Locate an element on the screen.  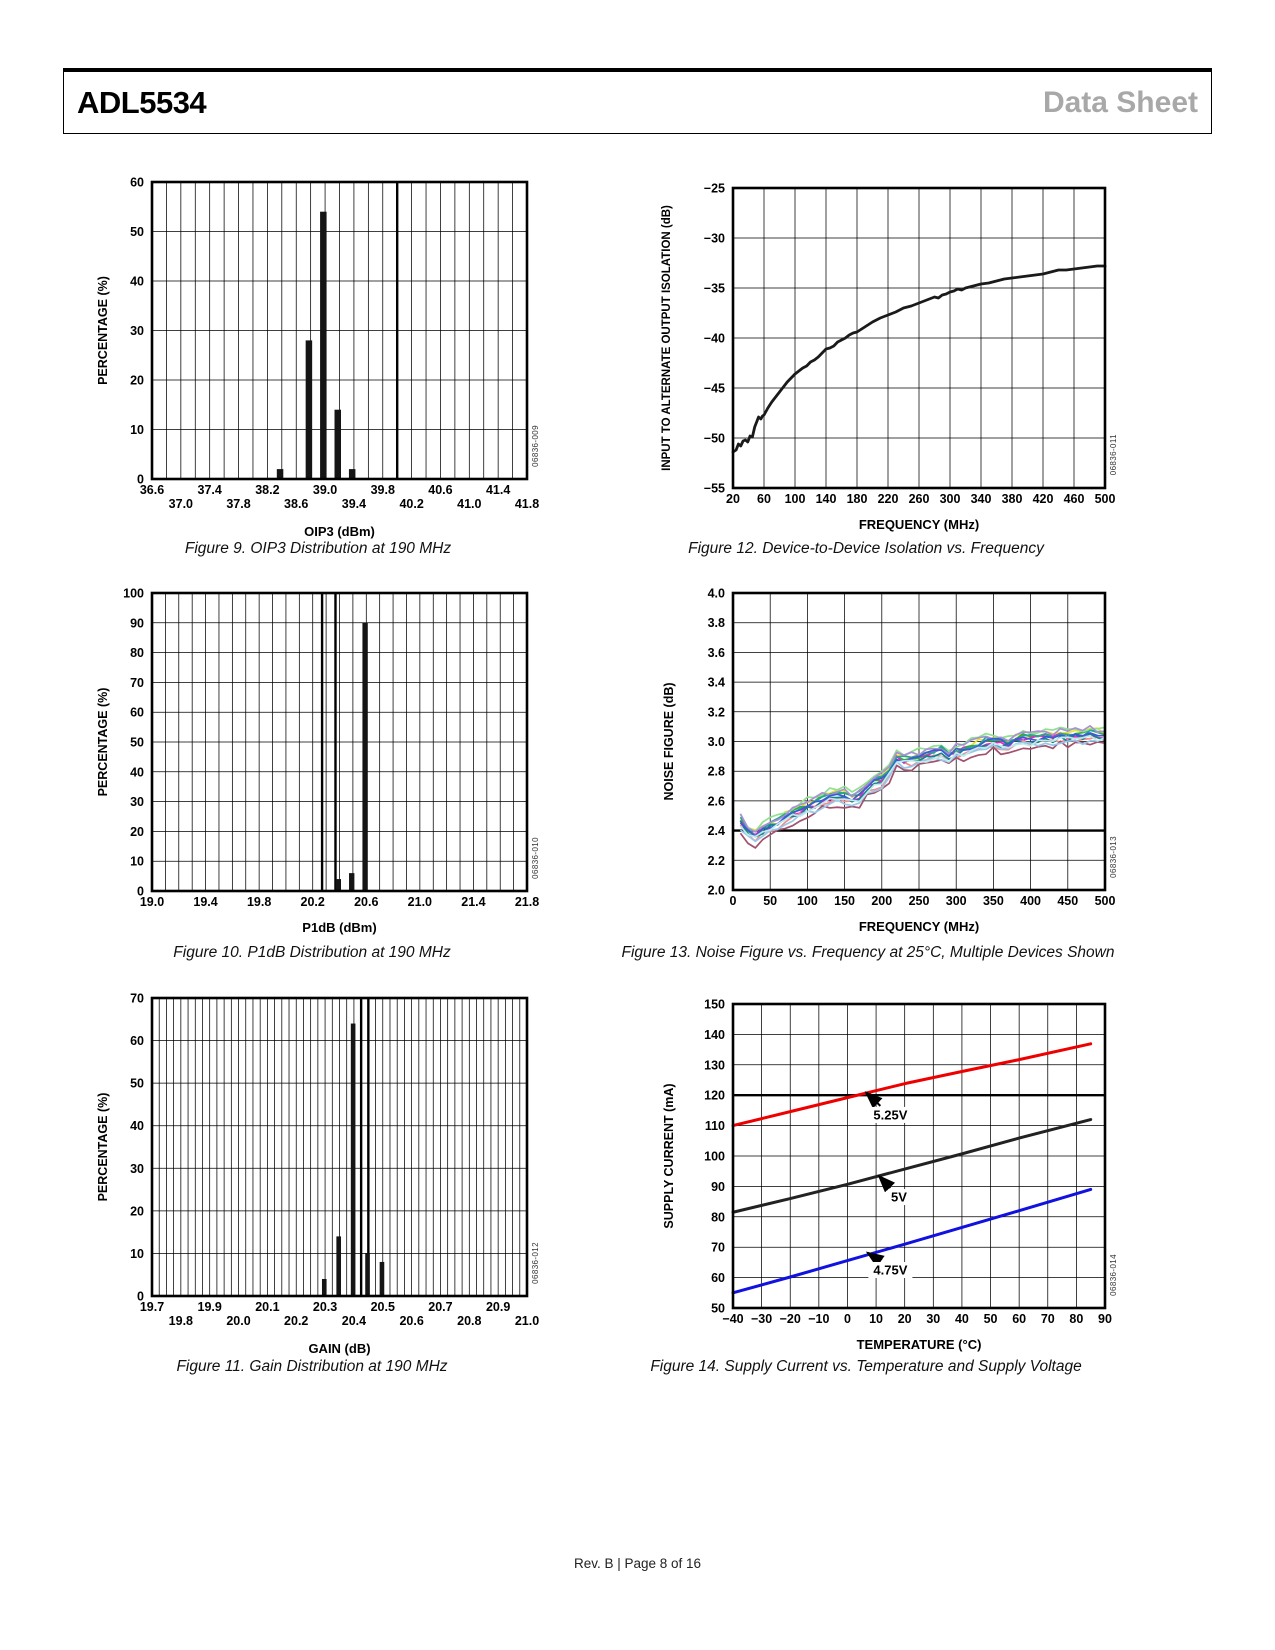
figure-13-code: 06836-013 is located at coordinates (1113, 857).